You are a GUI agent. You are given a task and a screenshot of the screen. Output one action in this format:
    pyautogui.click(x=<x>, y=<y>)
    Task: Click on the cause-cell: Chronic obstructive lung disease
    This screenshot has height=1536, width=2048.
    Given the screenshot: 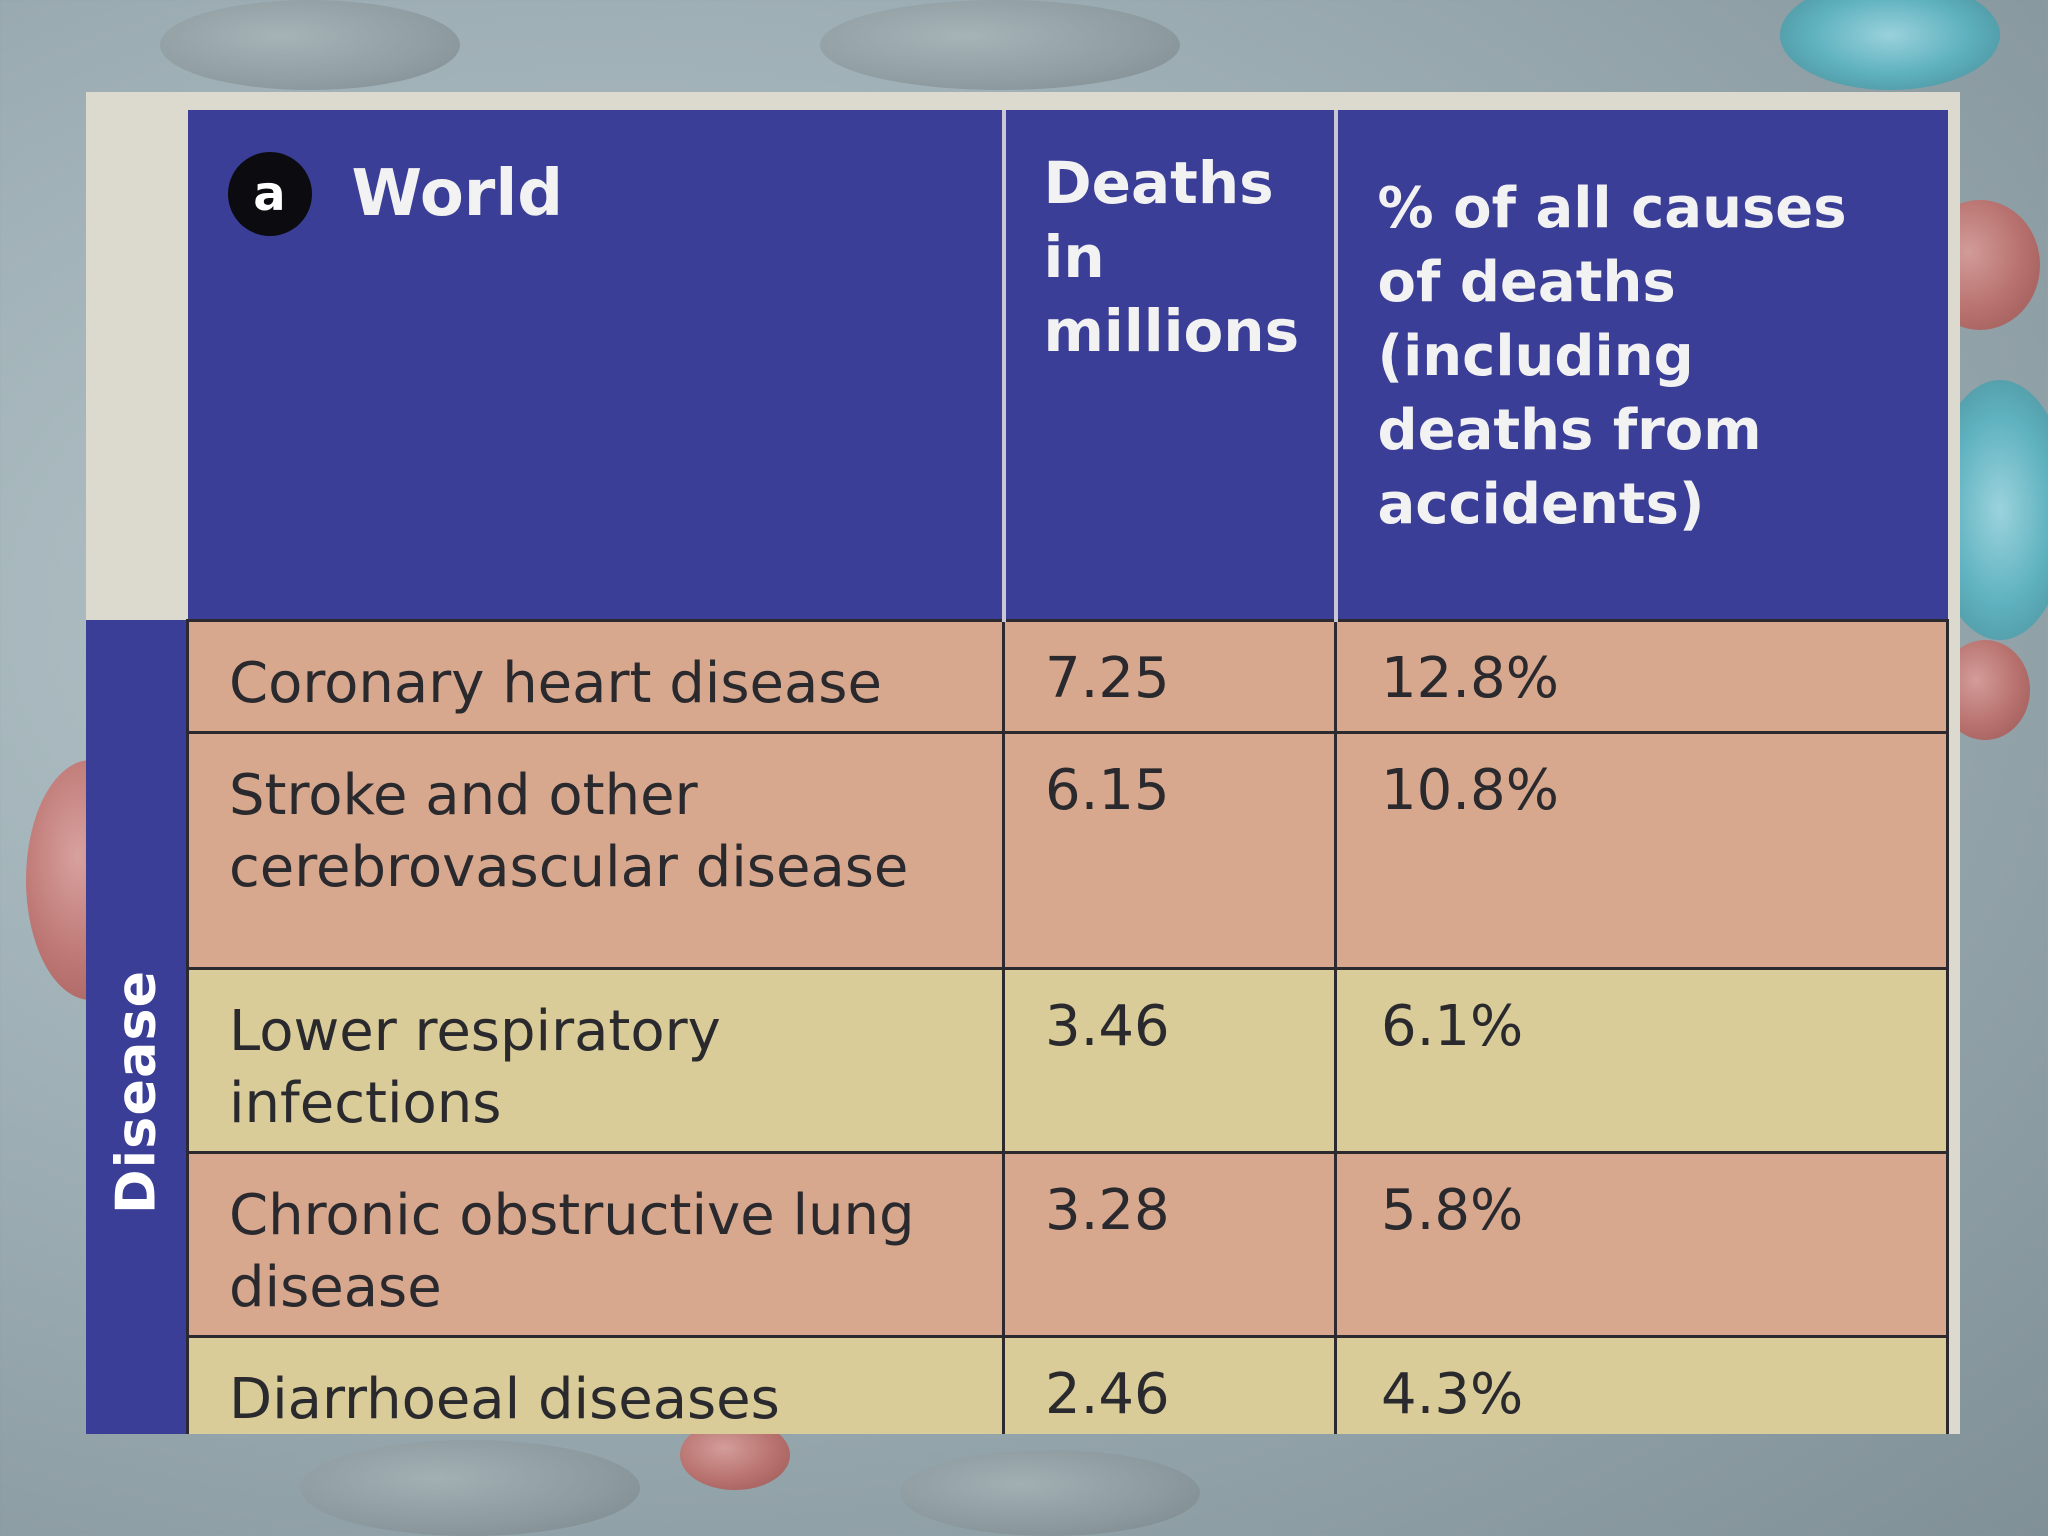 What is the action you would take?
    pyautogui.click(x=595, y=1244)
    